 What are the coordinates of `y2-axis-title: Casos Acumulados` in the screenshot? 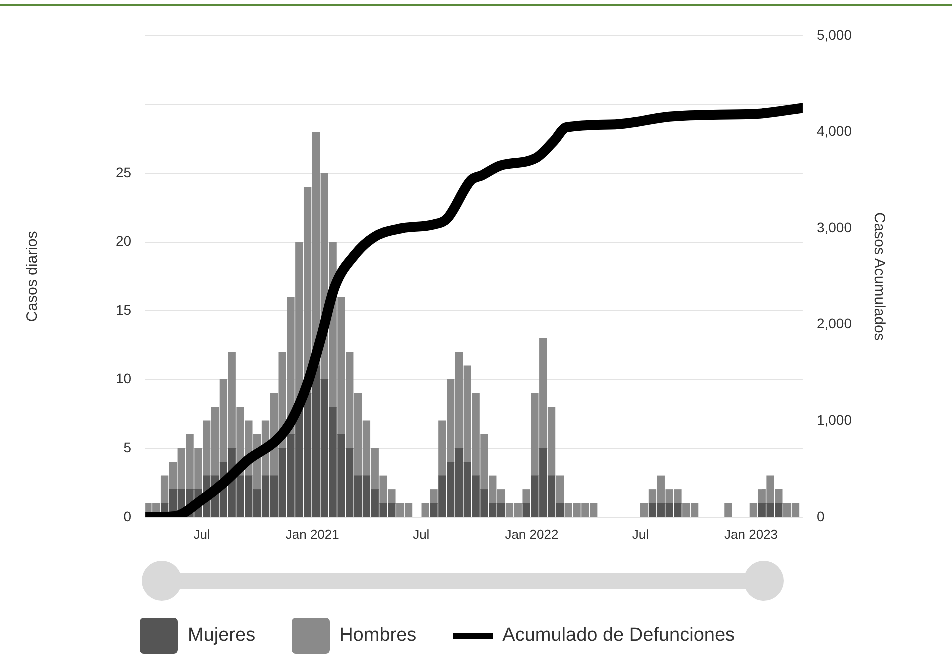 It's located at (879, 276).